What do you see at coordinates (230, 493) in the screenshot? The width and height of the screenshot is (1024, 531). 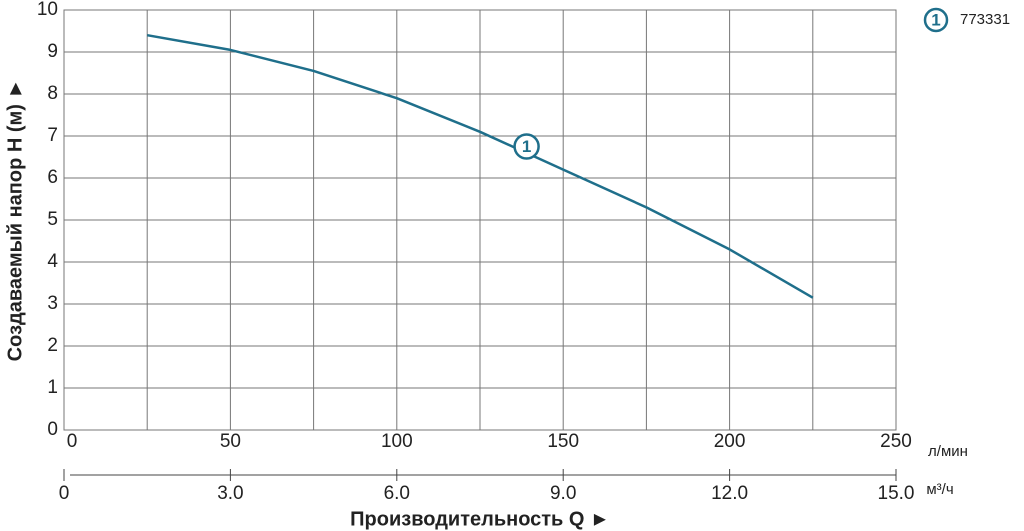 I see `x2-tick-label: 3.0` at bounding box center [230, 493].